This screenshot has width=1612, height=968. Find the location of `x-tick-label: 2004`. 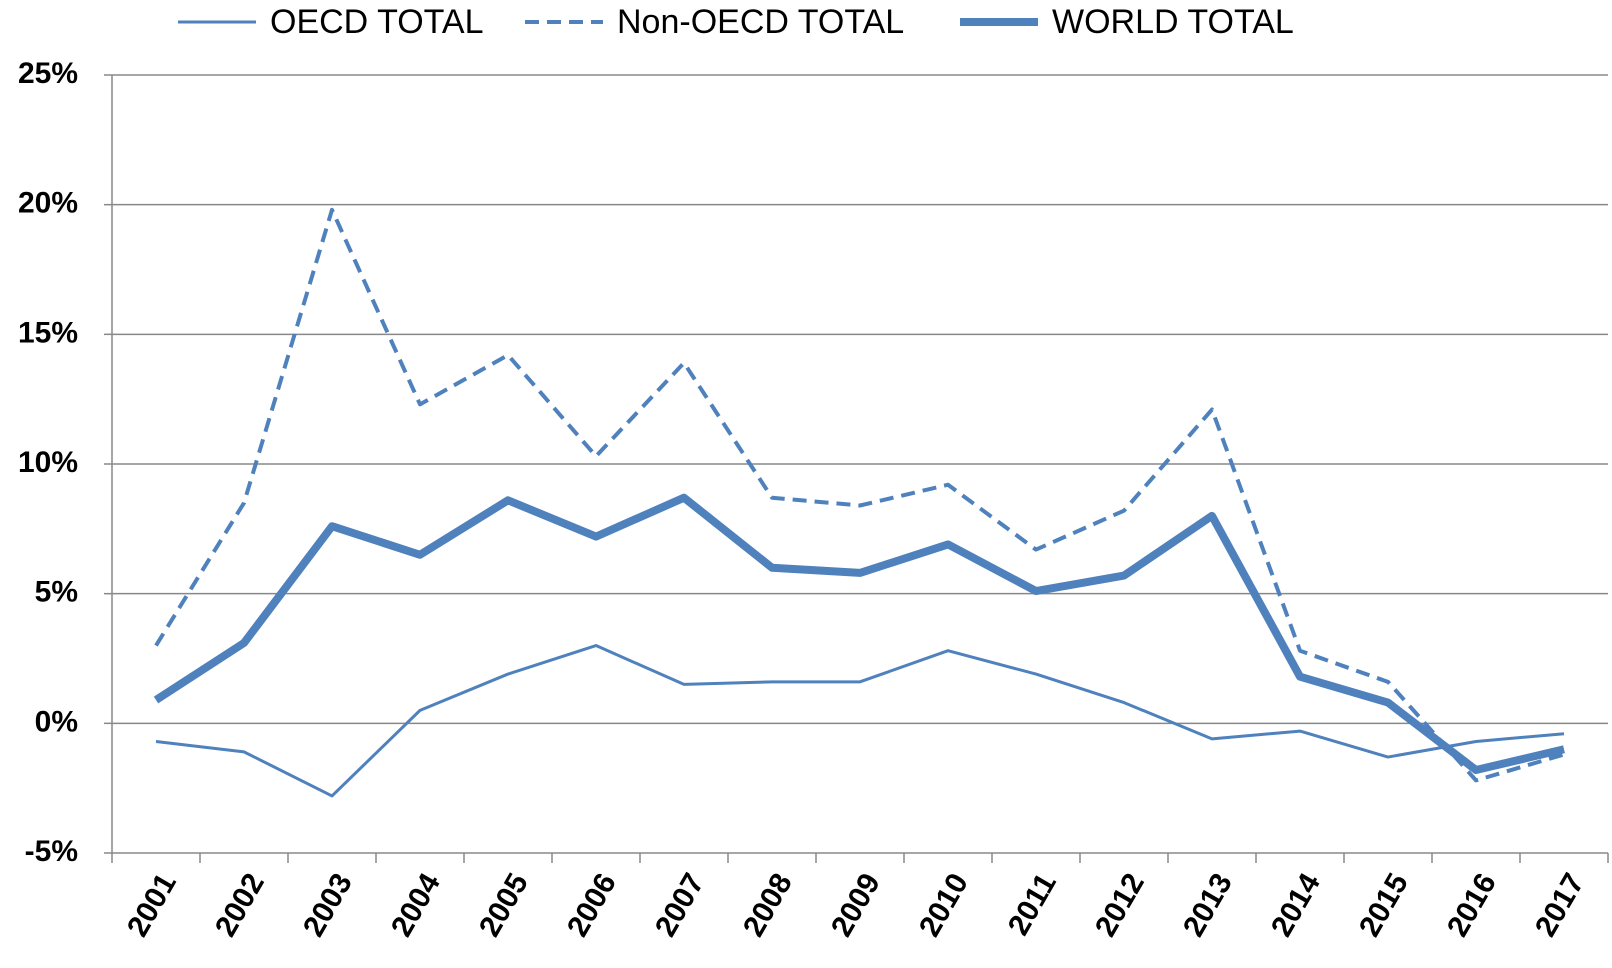

x-tick-label: 2004 is located at coordinates (416, 905).